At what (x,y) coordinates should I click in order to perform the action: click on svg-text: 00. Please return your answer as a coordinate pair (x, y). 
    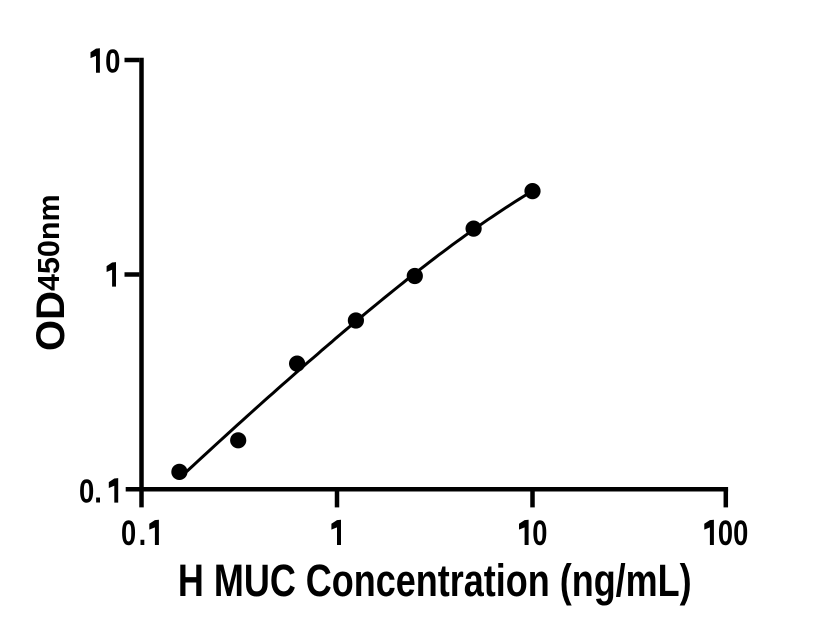
    Looking at the image, I should click on (733, 533).